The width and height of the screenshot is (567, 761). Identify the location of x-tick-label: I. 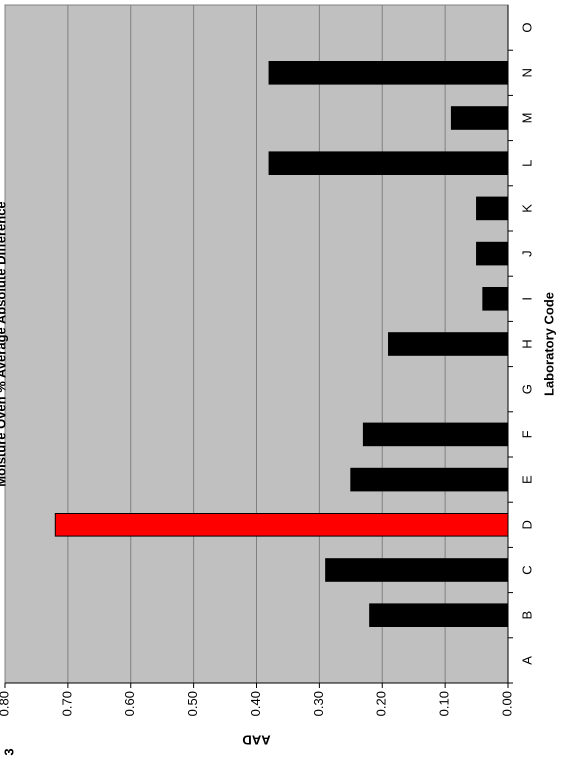
(526, 299).